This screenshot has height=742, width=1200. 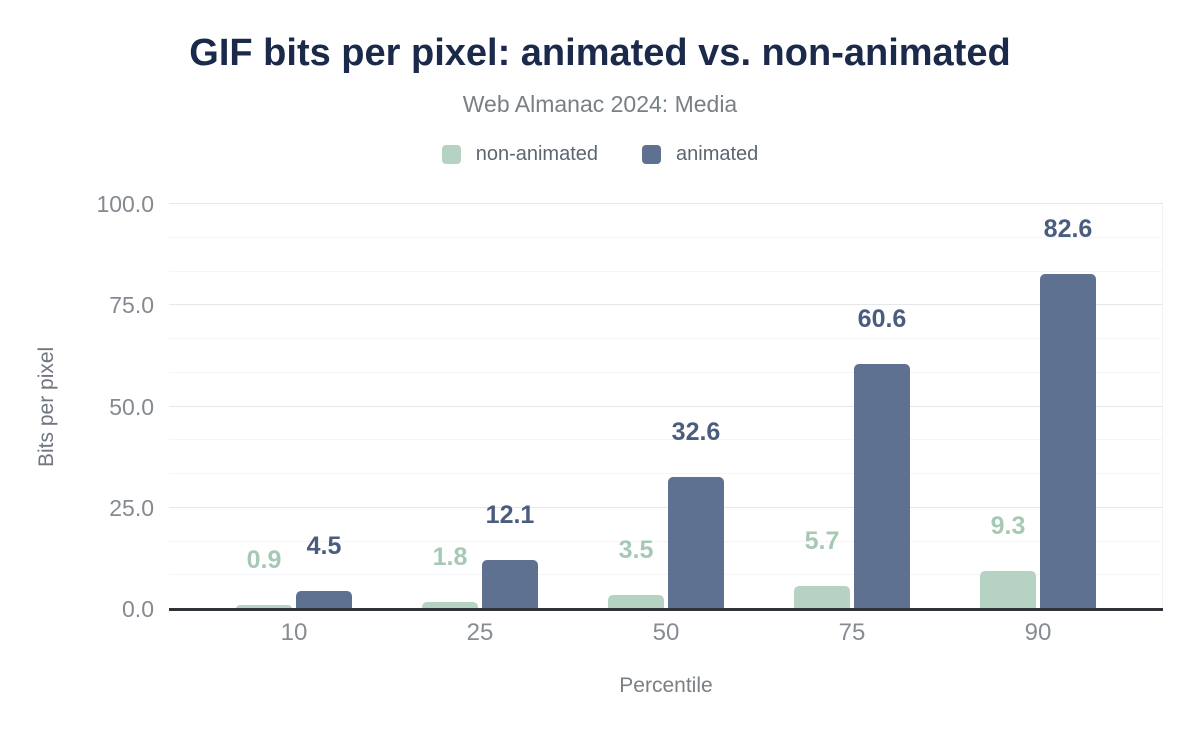 What do you see at coordinates (294, 425) in the screenshot?
I see `bar-group-p10: 0.9 4.5 10` at bounding box center [294, 425].